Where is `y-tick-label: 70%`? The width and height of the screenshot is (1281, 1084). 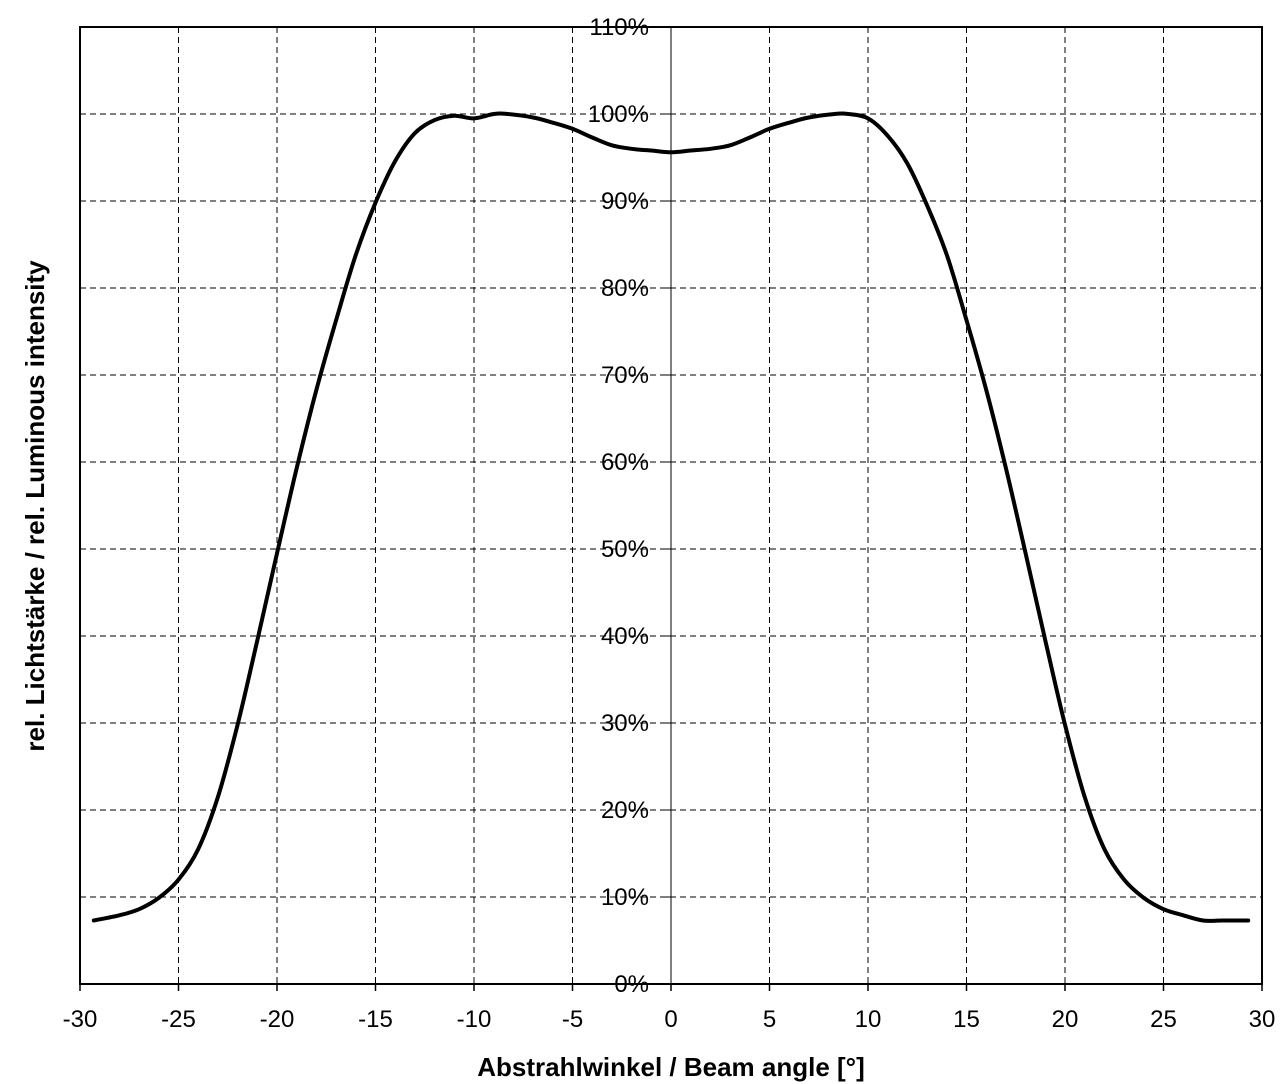 y-tick-label: 70% is located at coordinates (625, 375).